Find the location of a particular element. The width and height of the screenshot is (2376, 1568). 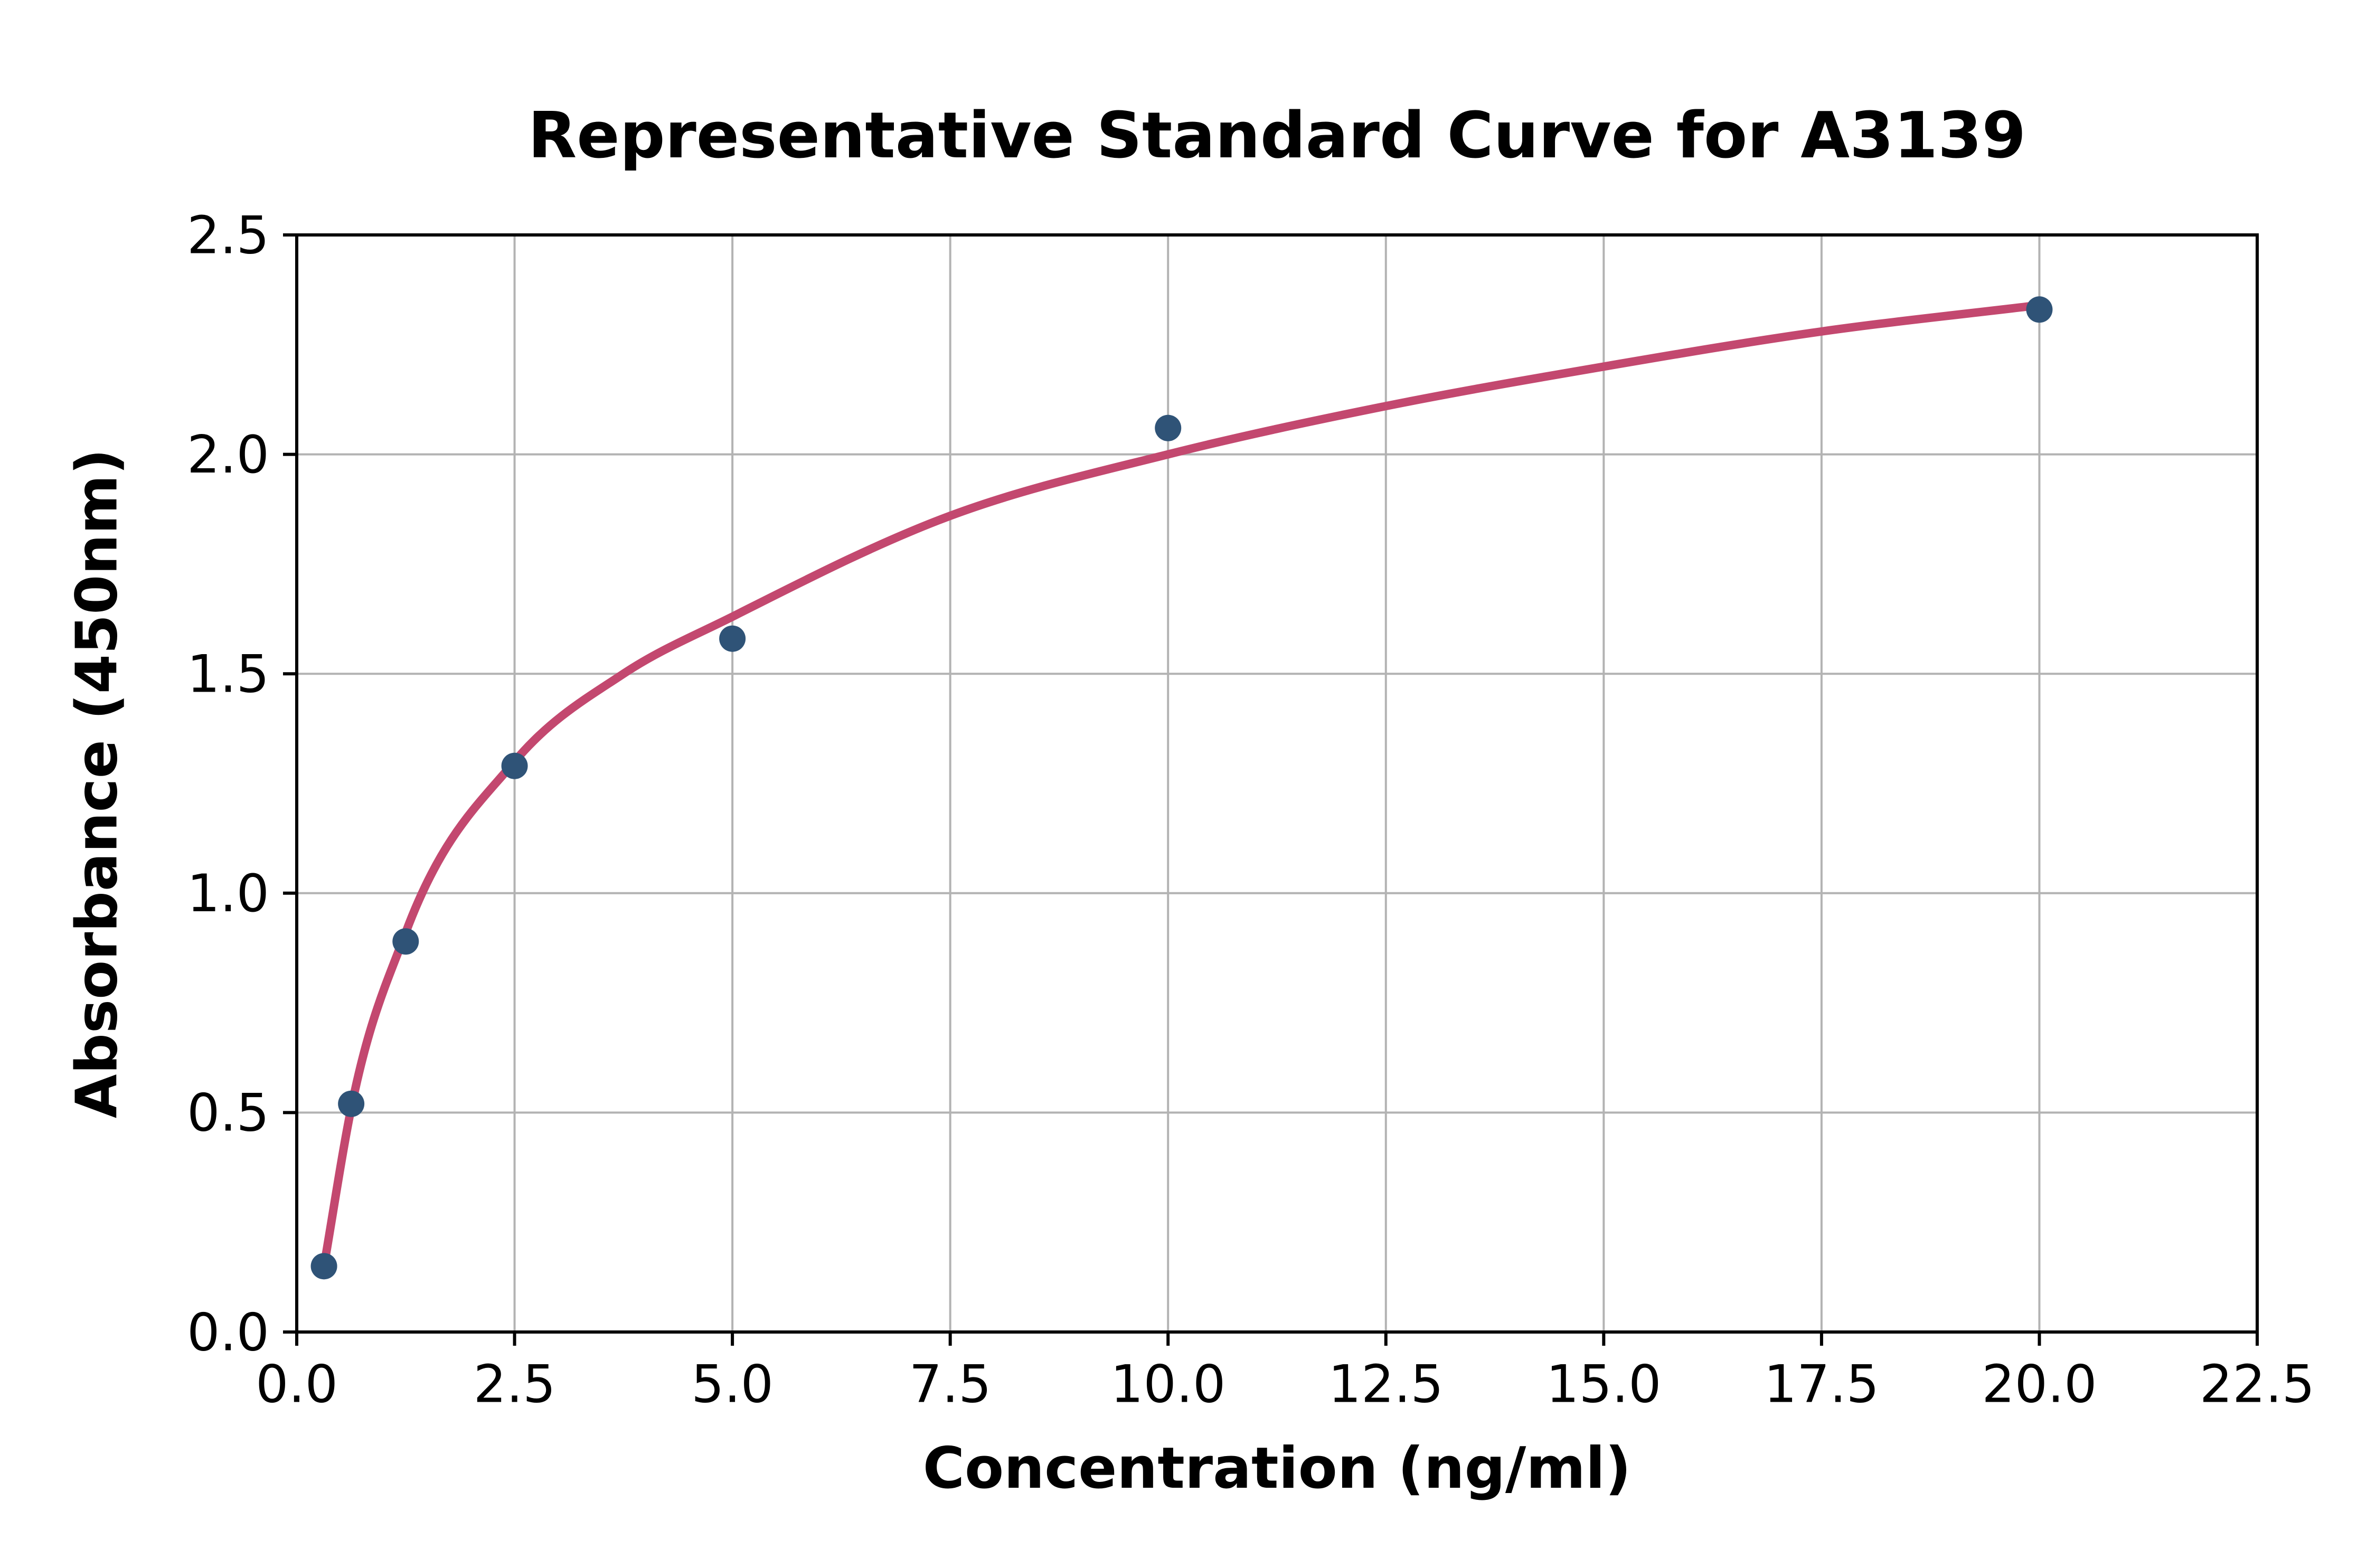

x-tick-label: 2.5 is located at coordinates (515, 1384).